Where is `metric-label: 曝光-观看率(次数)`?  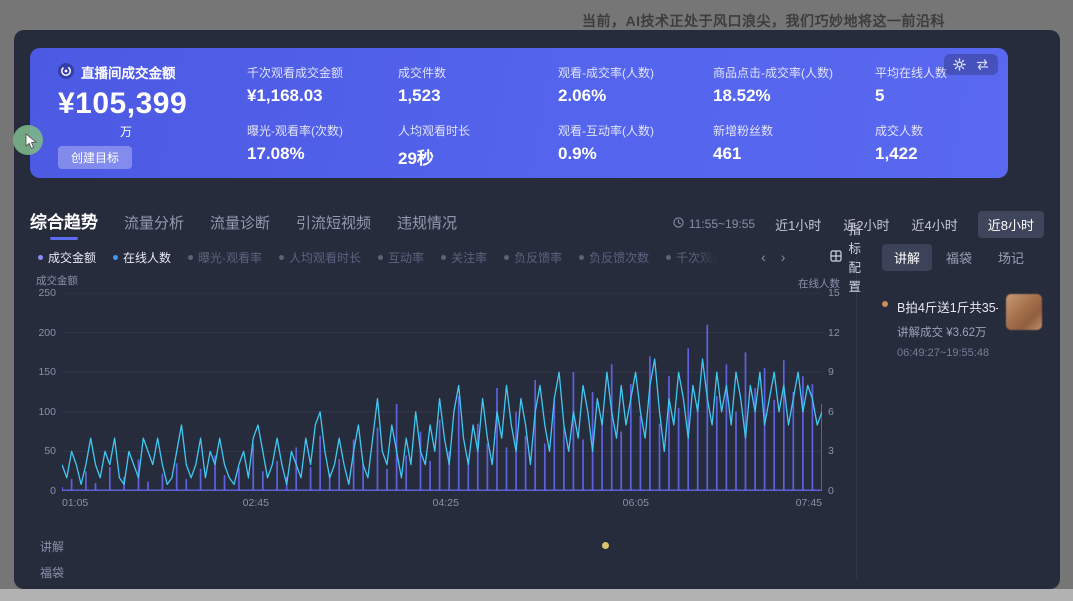 metric-label: 曝光-观看率(次数) is located at coordinates (295, 131).